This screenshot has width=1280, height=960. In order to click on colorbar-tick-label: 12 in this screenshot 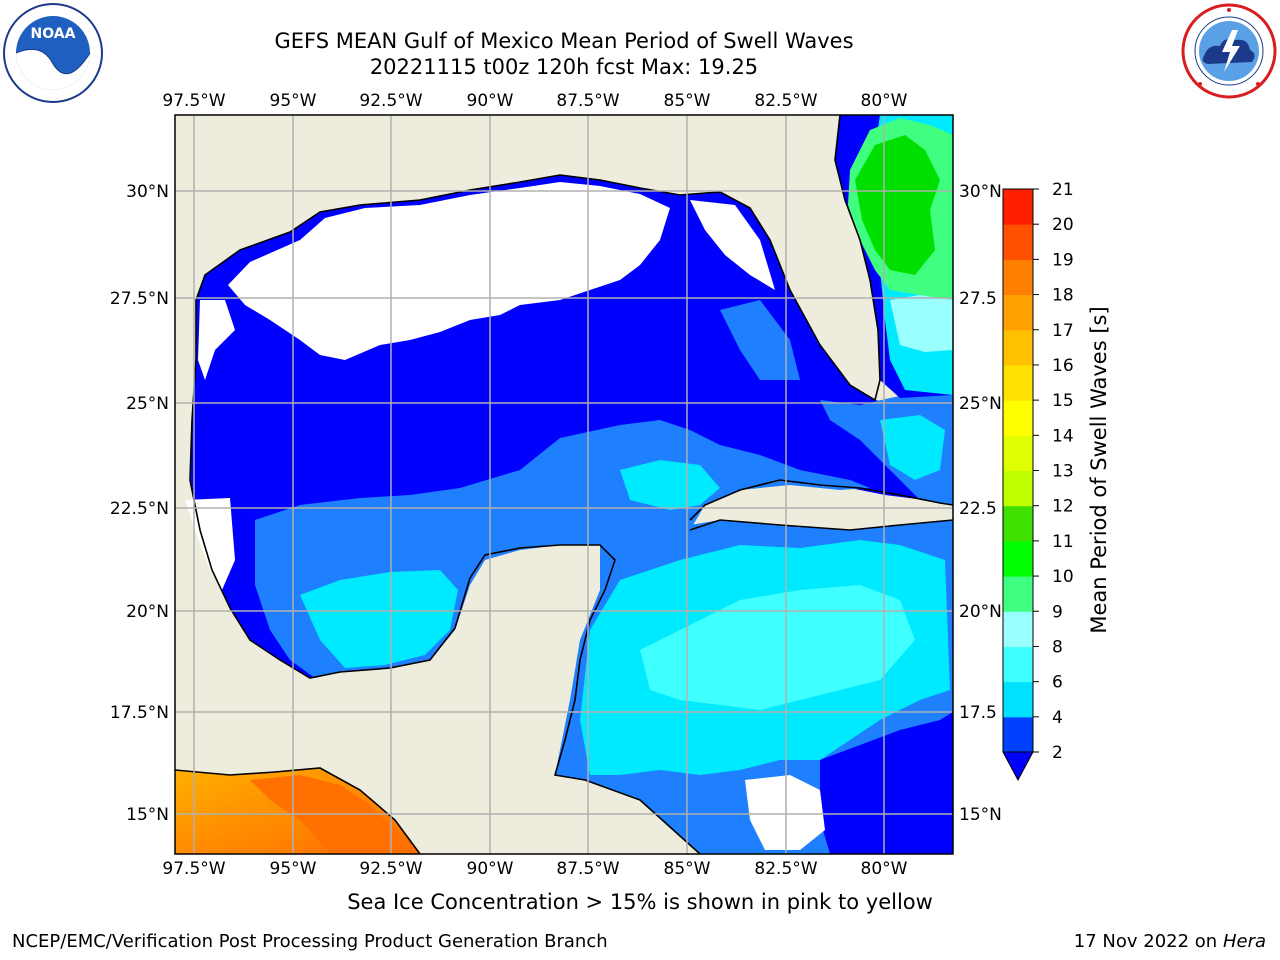, I will do `click(1063, 507)`.